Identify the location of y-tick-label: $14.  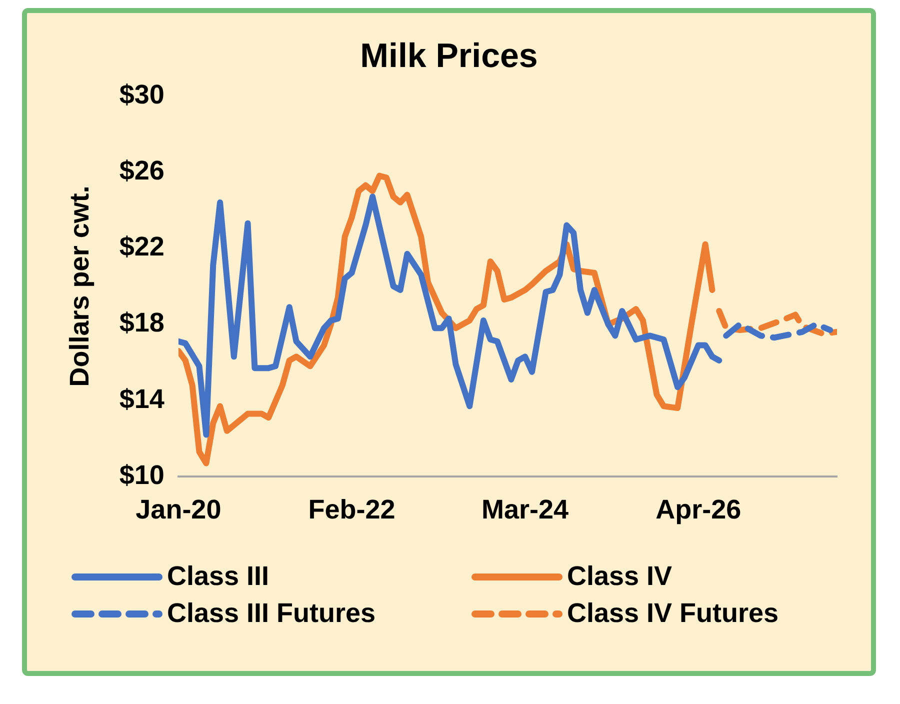
(141, 399).